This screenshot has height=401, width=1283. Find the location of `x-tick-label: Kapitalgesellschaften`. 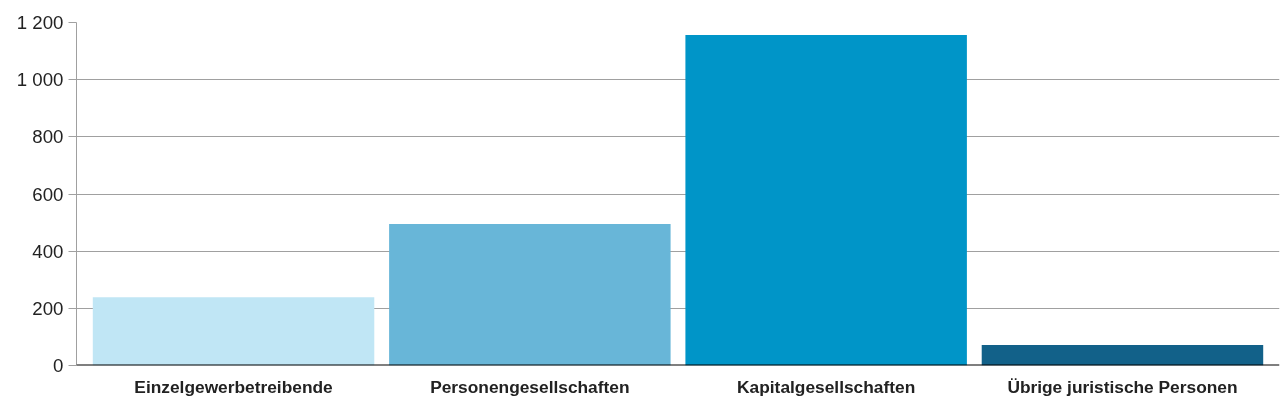

x-tick-label: Kapitalgesellschaften is located at coordinates (826, 386).